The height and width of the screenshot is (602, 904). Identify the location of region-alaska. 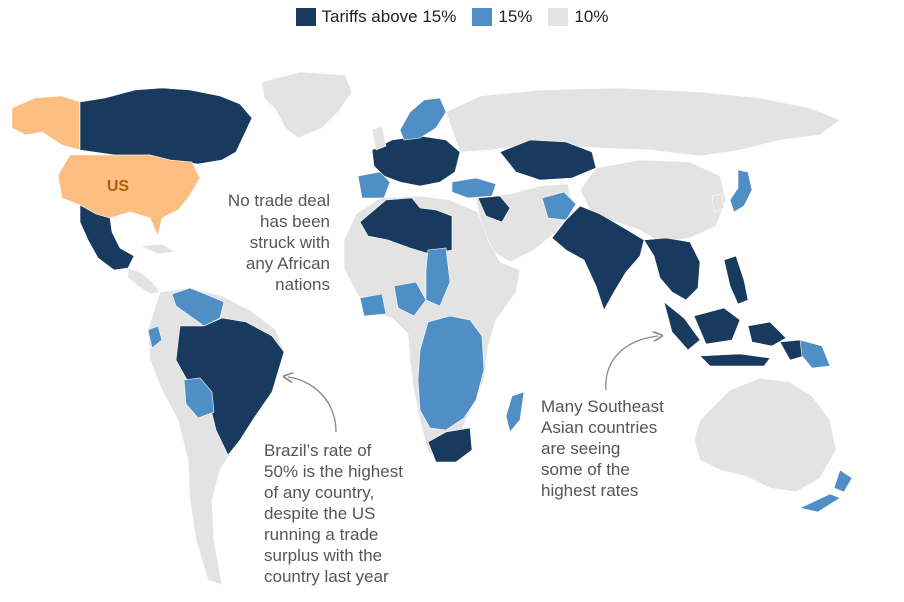
(46, 123).